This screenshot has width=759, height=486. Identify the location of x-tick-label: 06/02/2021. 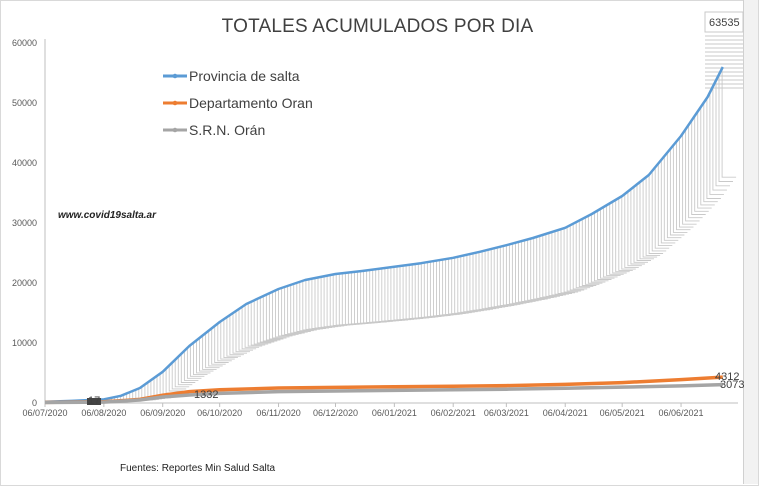
(453, 413).